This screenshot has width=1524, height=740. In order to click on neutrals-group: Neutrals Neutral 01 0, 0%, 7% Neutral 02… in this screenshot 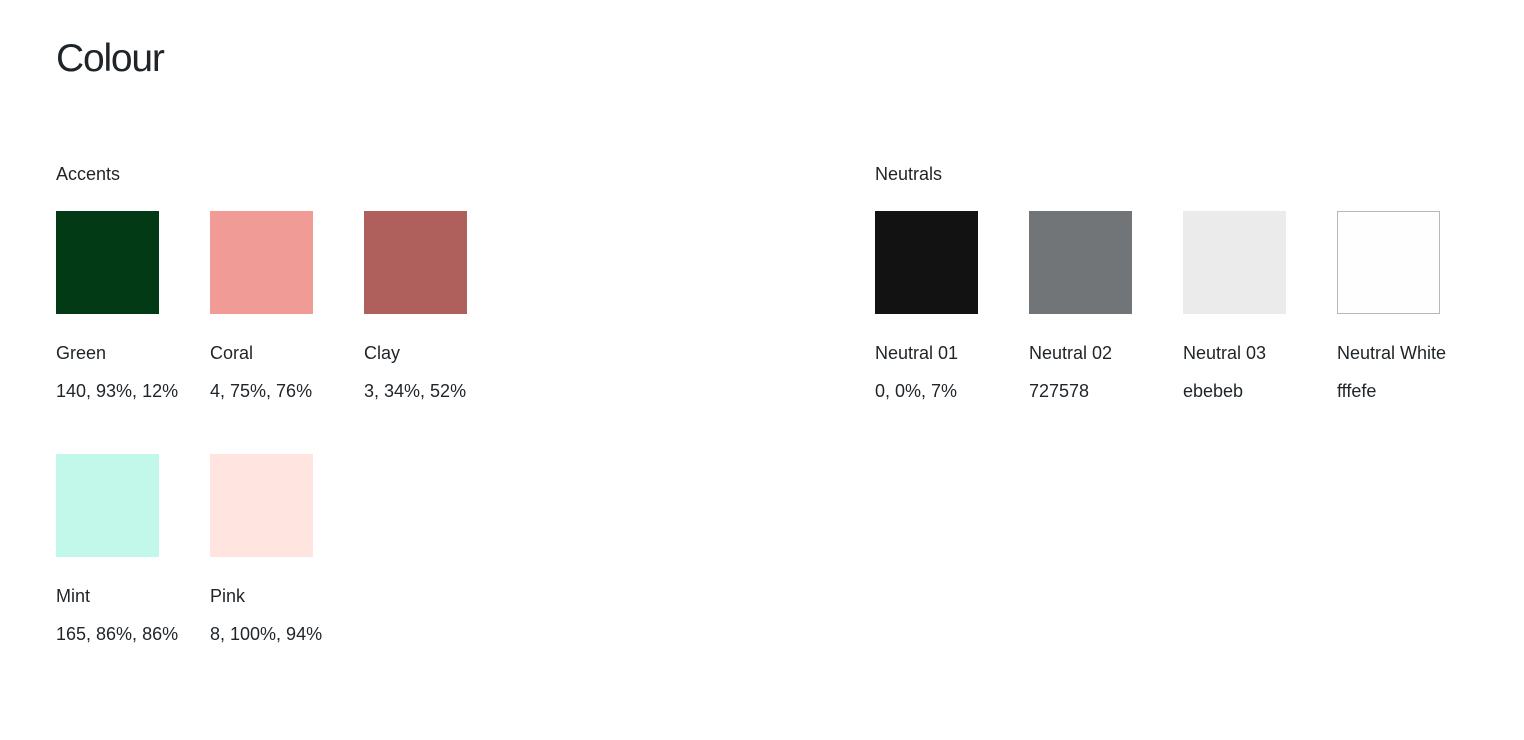, I will do `click(1185, 287)`.